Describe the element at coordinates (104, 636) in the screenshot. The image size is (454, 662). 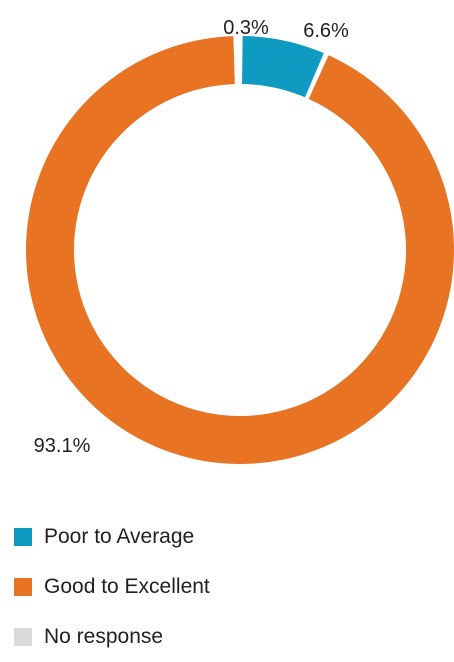
I see `legend-label: No response` at that location.